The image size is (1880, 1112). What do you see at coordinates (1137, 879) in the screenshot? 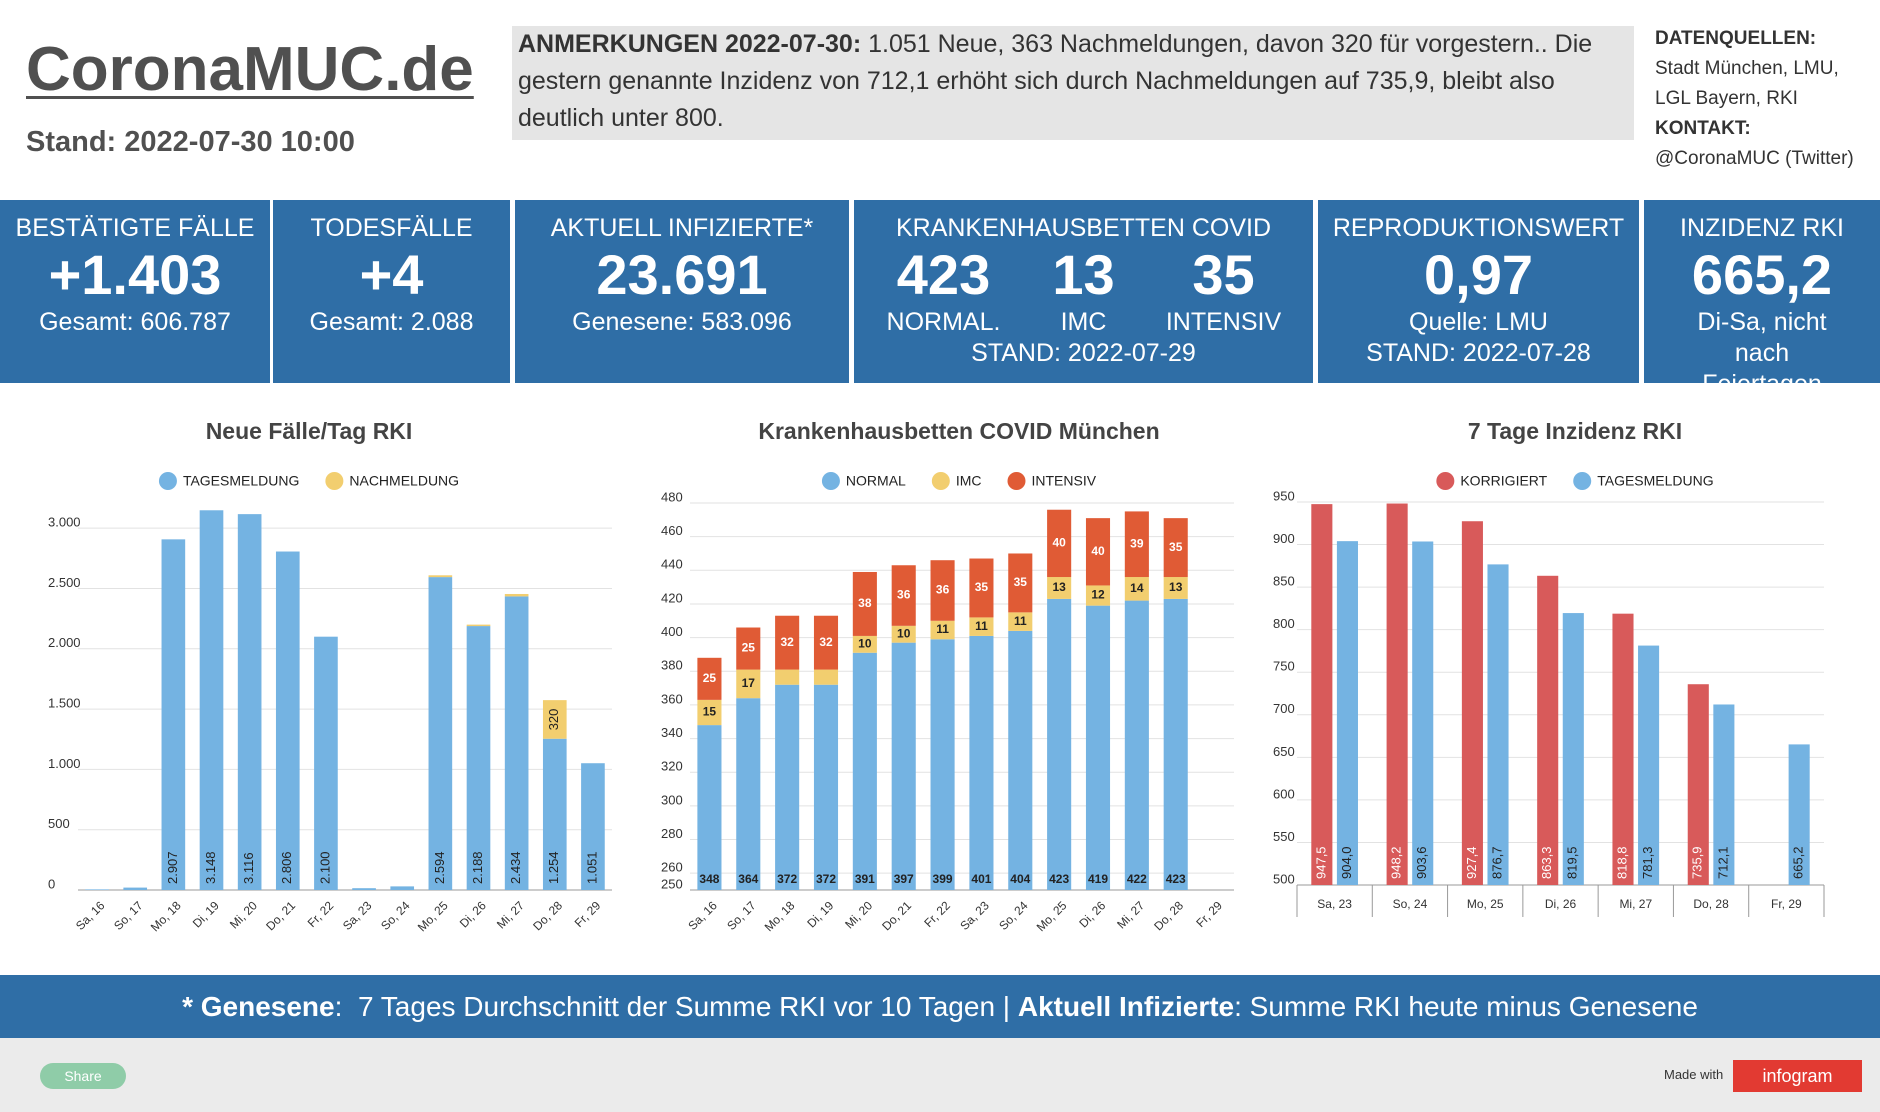
I see `value-label: 422` at bounding box center [1137, 879].